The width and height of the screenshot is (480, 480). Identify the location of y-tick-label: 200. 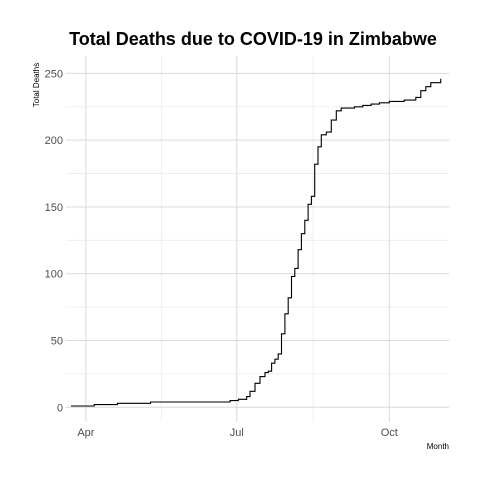
(54, 141).